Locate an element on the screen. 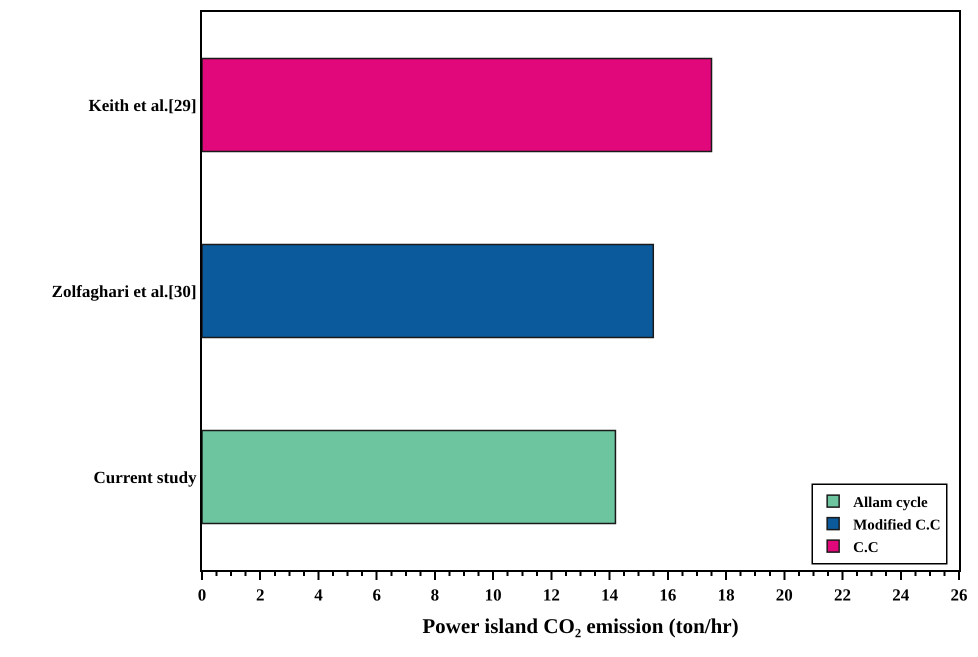  x-tick-label: 20 is located at coordinates (784, 594).